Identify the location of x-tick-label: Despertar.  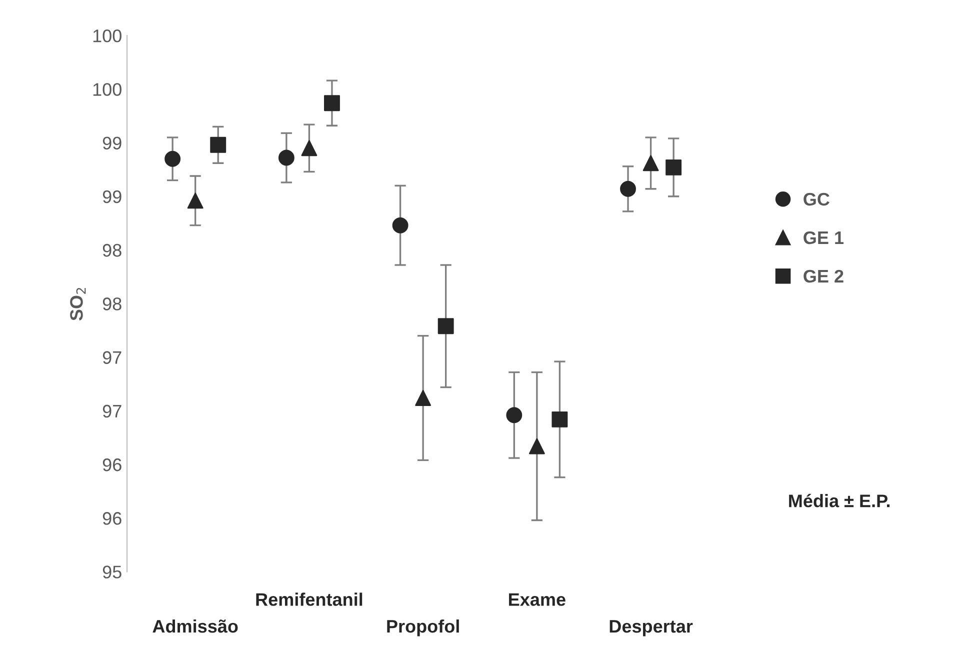
(651, 628).